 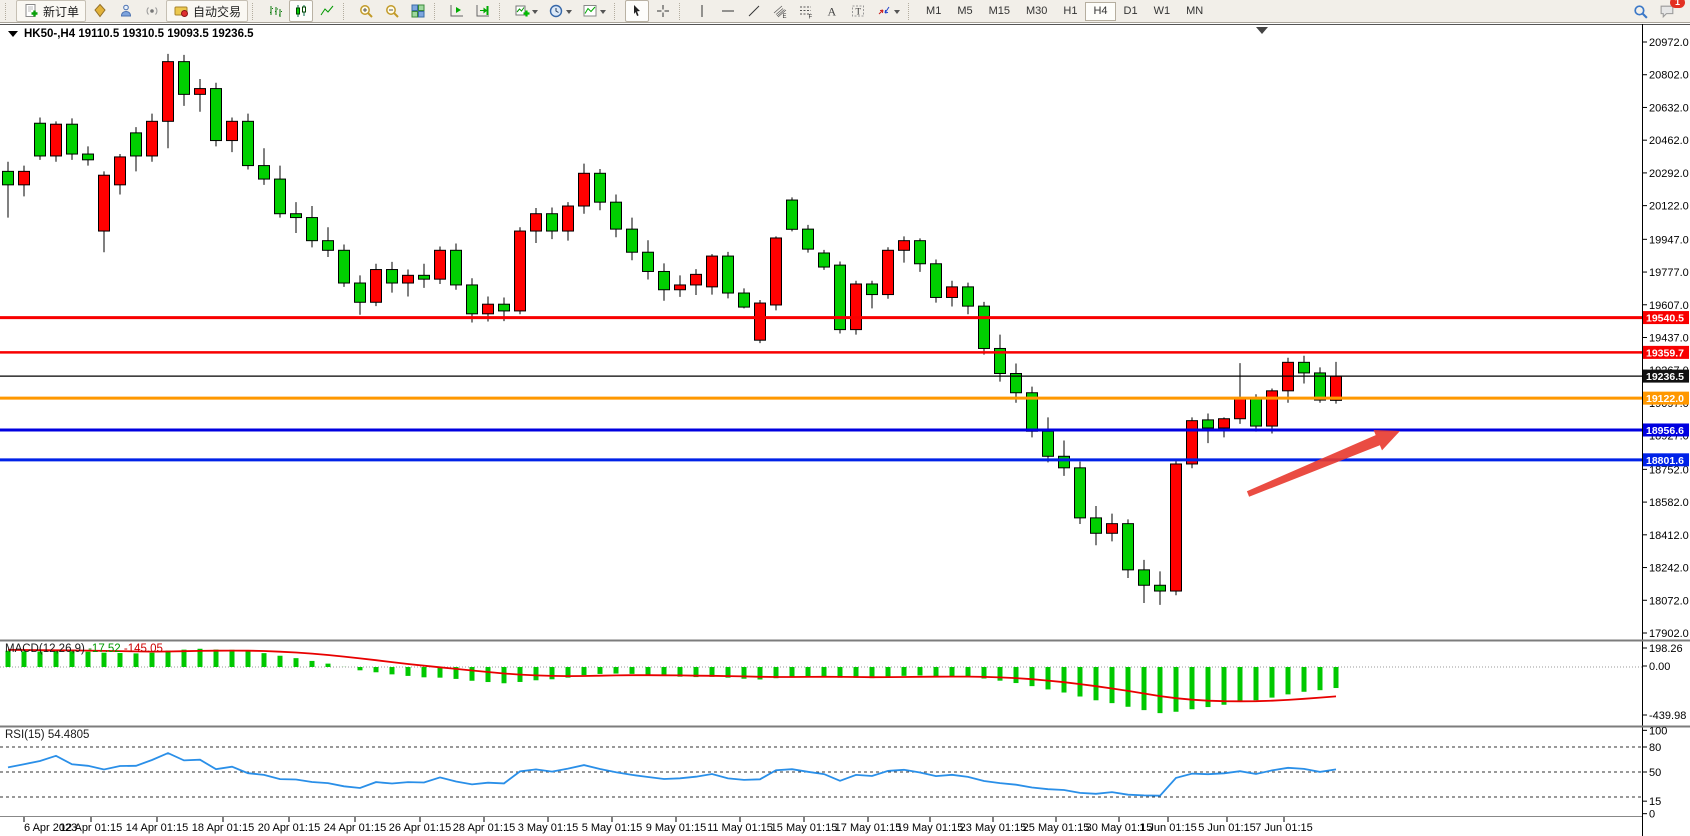 What do you see at coordinates (672, 675) in the screenshot?
I see `macd-signal-line` at bounding box center [672, 675].